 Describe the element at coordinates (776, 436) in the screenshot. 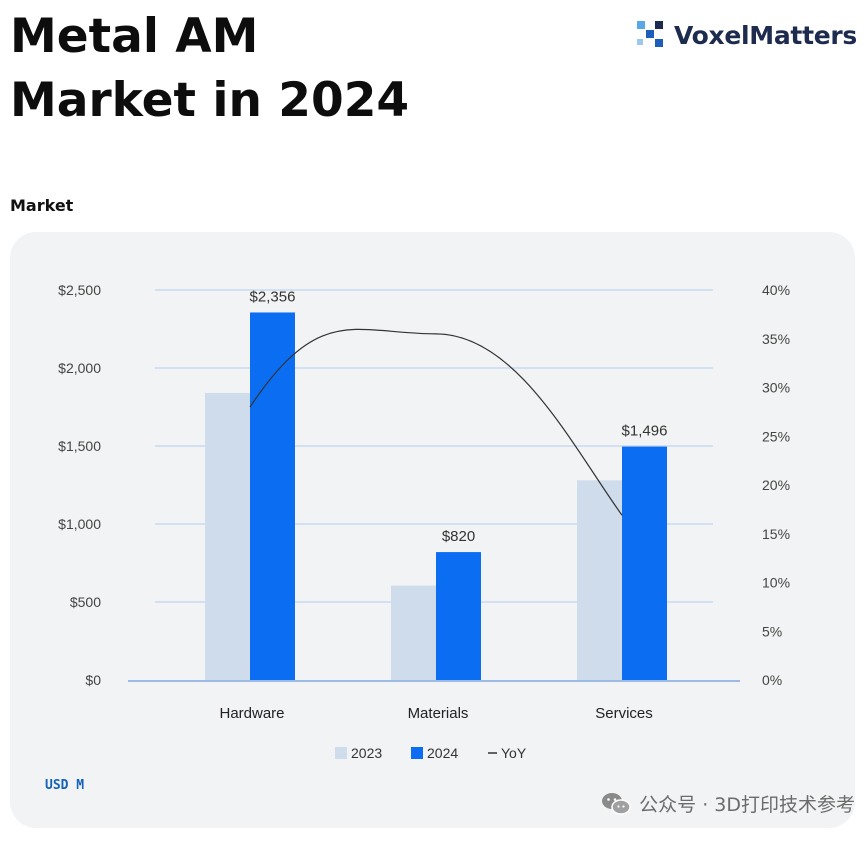

I see `y2-tick-label: 25%` at that location.